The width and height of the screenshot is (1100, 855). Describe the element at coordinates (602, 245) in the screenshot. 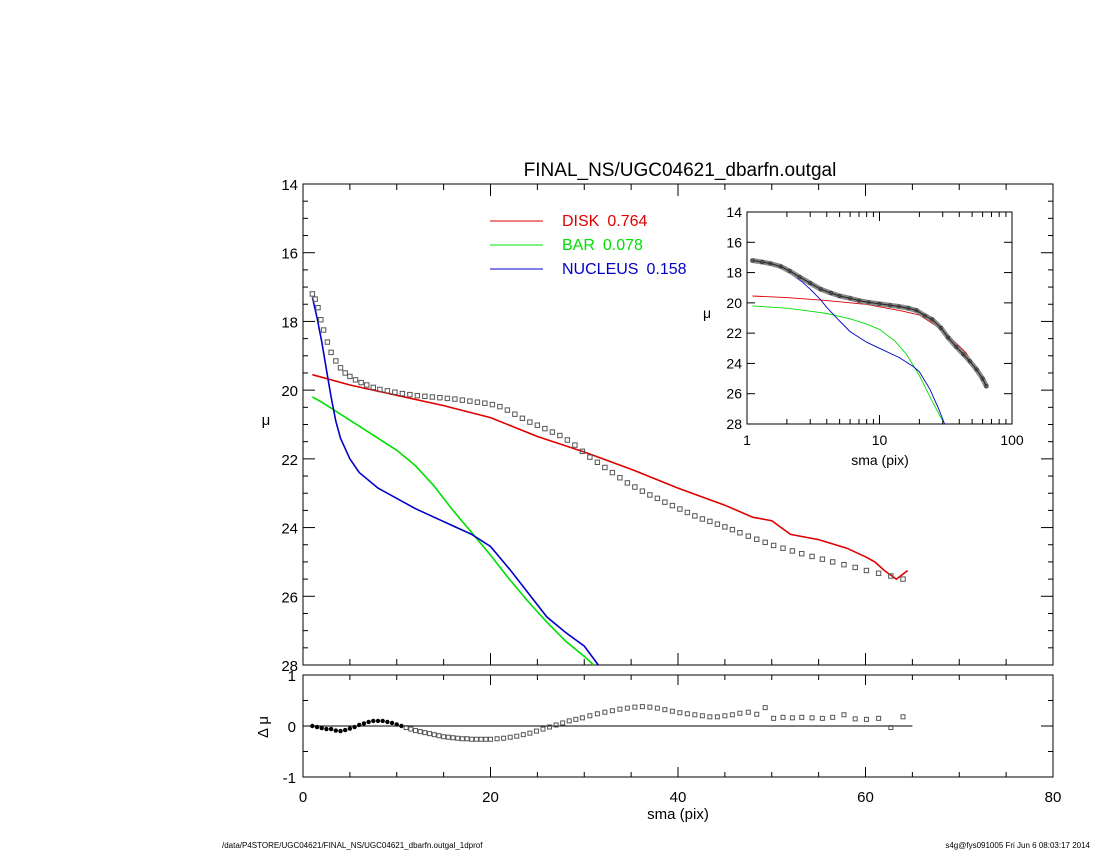

I see `legend-label-bar: BAR 0.078` at that location.